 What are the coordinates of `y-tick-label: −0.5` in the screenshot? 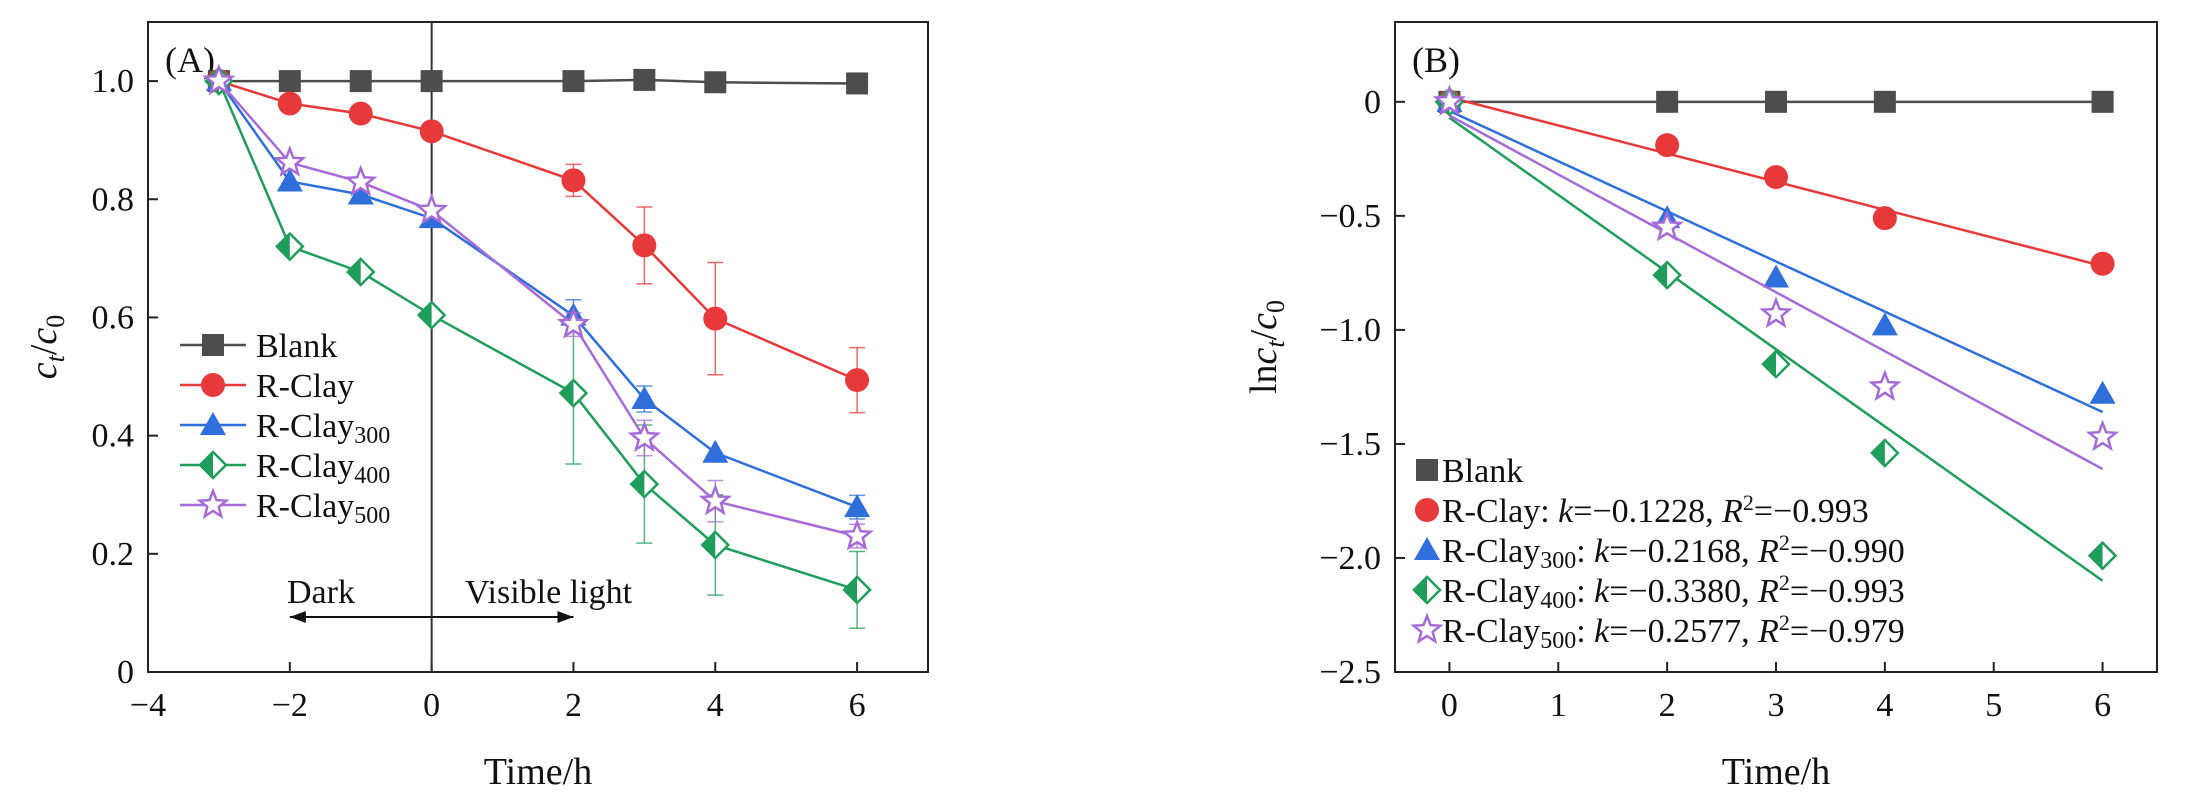 It's located at (1350, 216).